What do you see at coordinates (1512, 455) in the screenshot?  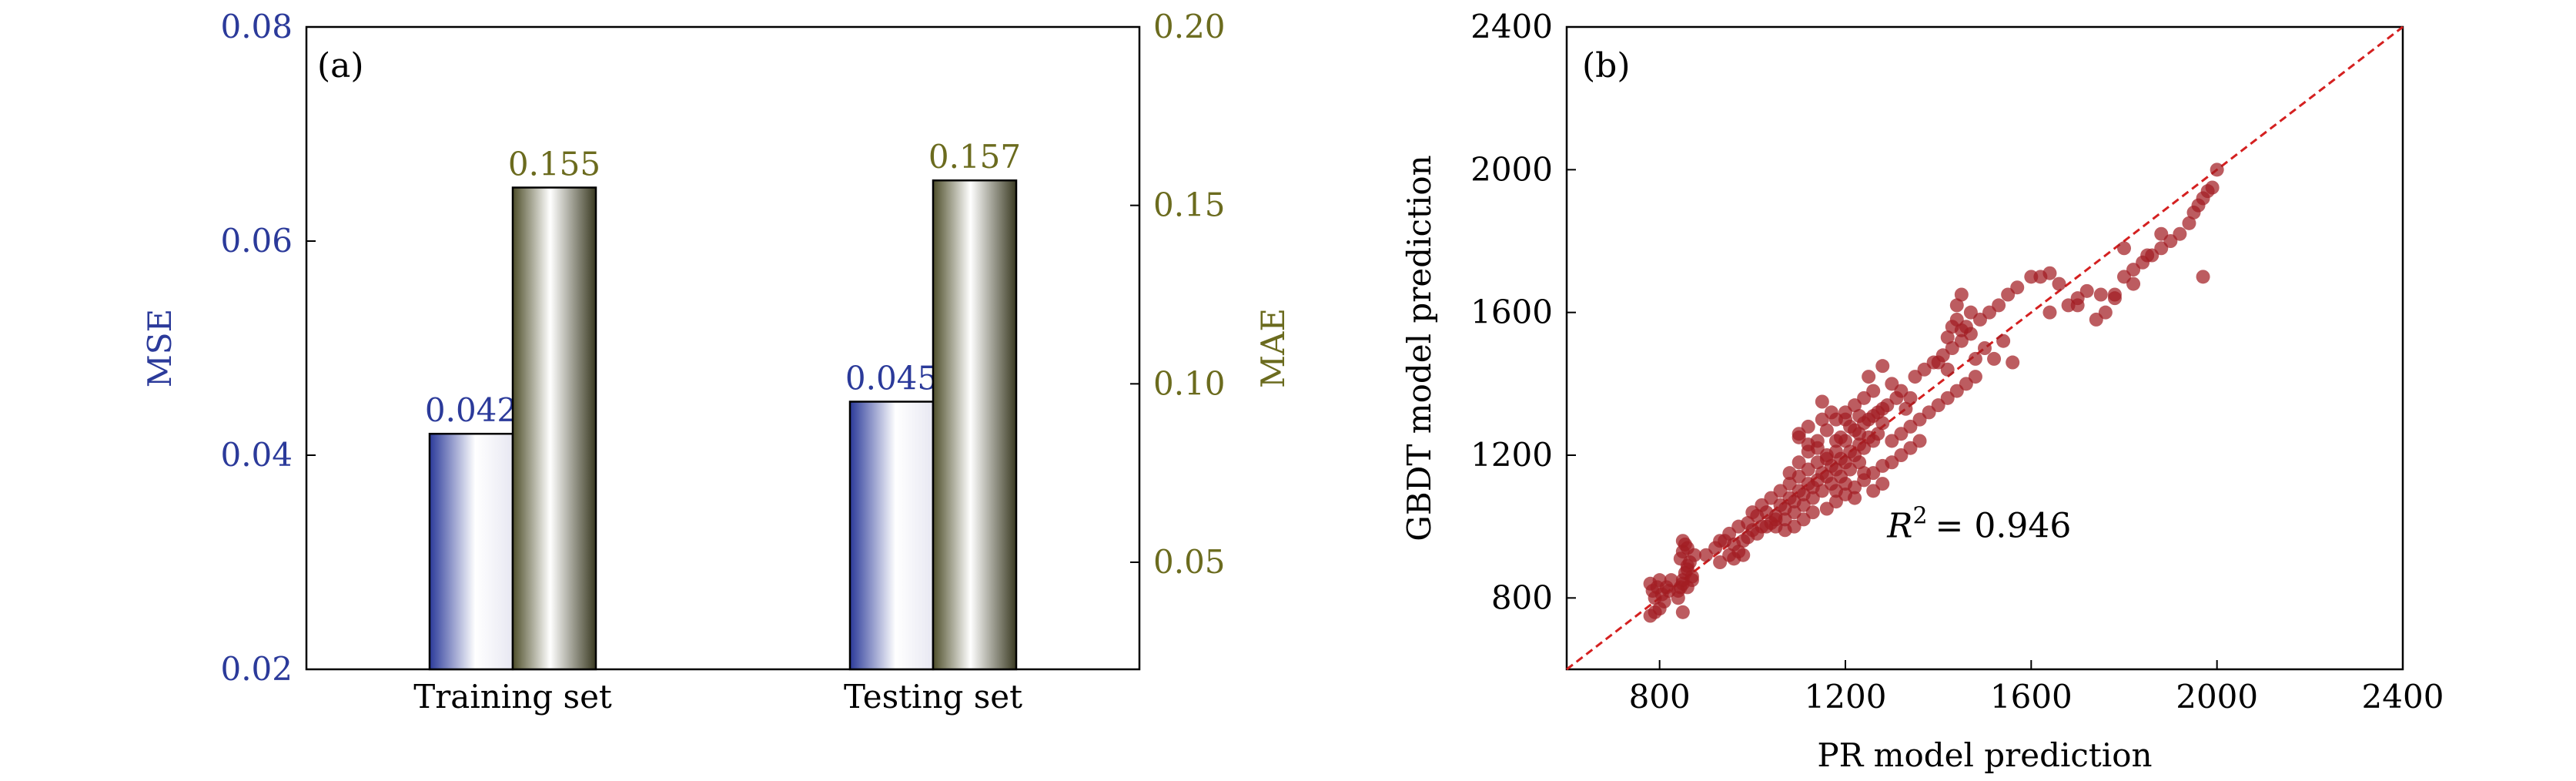 I see `y-tick-label: 1200` at bounding box center [1512, 455].